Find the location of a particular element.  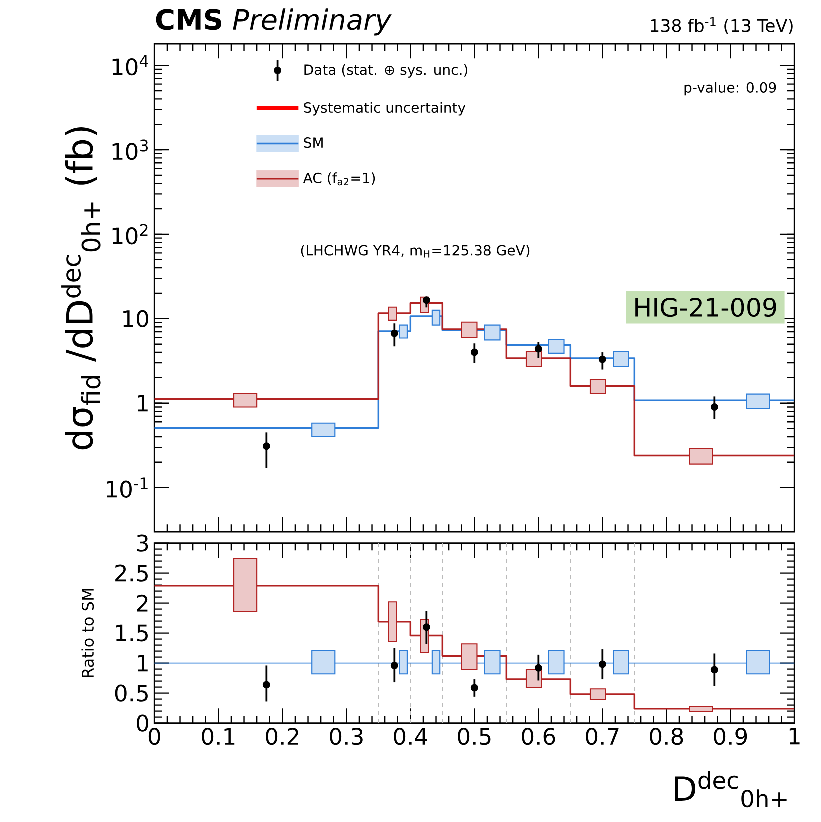

y-tick-label: 10$^{-1}$ is located at coordinates (127, 488).